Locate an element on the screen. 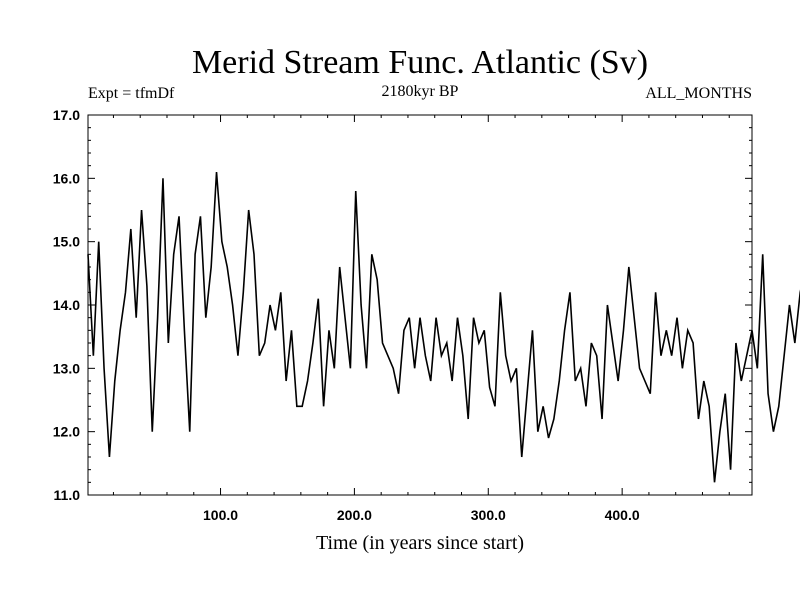 This screenshot has height=605, width=800. y-tick-label: 12.0 is located at coordinates (66, 432).